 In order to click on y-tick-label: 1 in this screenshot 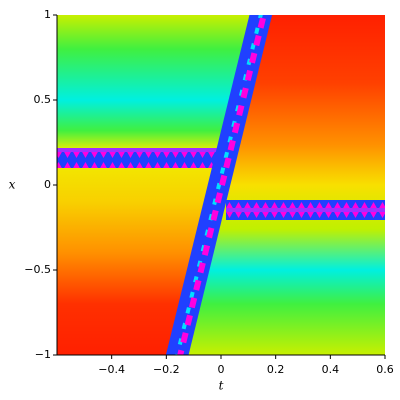, I will do `click(47, 14)`.